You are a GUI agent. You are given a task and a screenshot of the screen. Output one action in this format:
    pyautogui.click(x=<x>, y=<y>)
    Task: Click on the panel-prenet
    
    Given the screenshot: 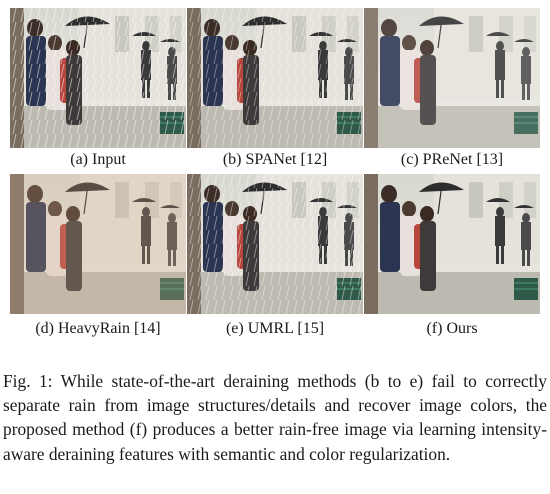 What is the action you would take?
    pyautogui.click(x=452, y=78)
    